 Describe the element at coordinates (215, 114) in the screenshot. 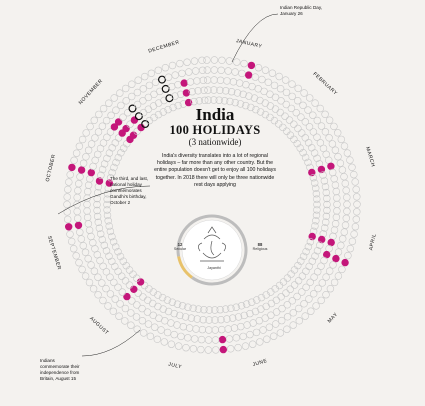

I see `page-title: India` at that location.